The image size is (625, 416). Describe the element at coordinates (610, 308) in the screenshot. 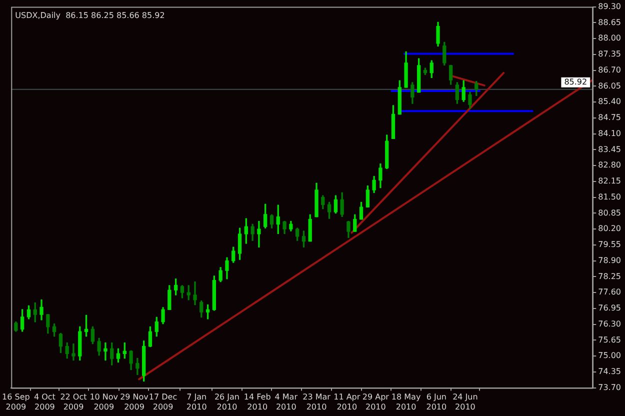

I see `y-tick-label: 76.95` at that location.